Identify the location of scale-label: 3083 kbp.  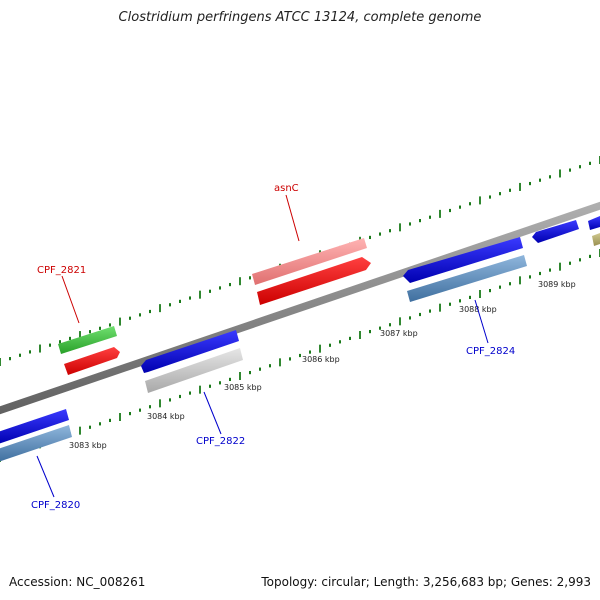
(88, 445).